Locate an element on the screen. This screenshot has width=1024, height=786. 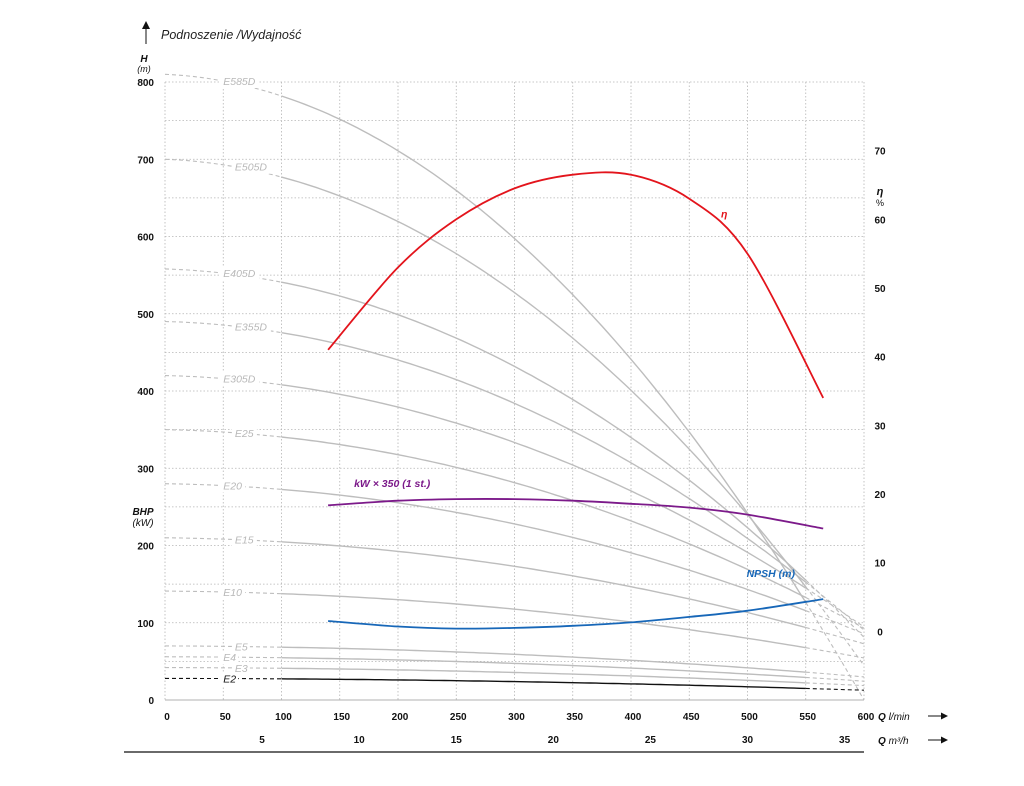
x-primary-tick-label: 50 is located at coordinates (226, 717).